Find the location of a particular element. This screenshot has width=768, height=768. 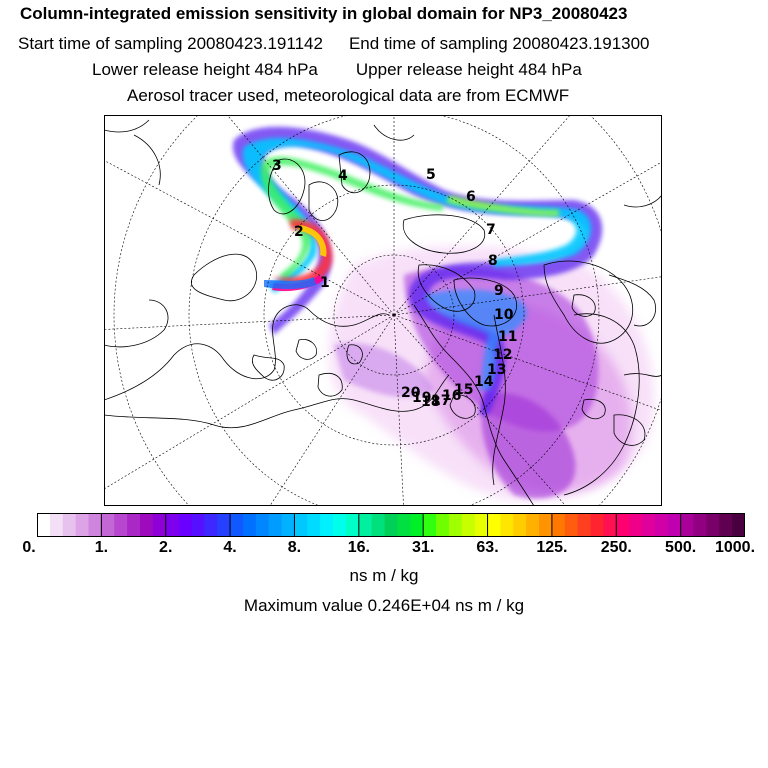

day-marker-14: 14 is located at coordinates (484, 382).